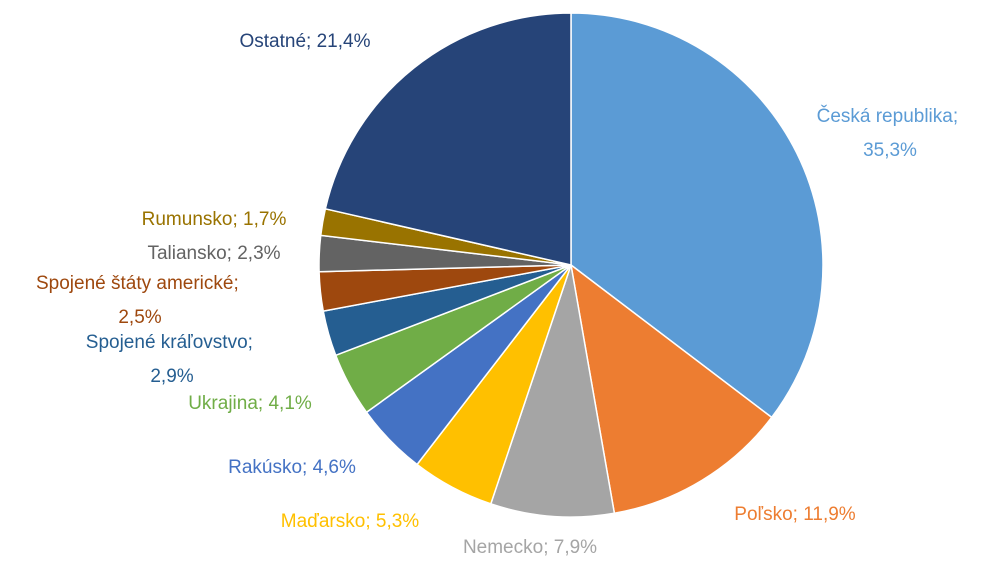  I want to click on data-label: Rakúsko; 4,6%, so click(292, 467).